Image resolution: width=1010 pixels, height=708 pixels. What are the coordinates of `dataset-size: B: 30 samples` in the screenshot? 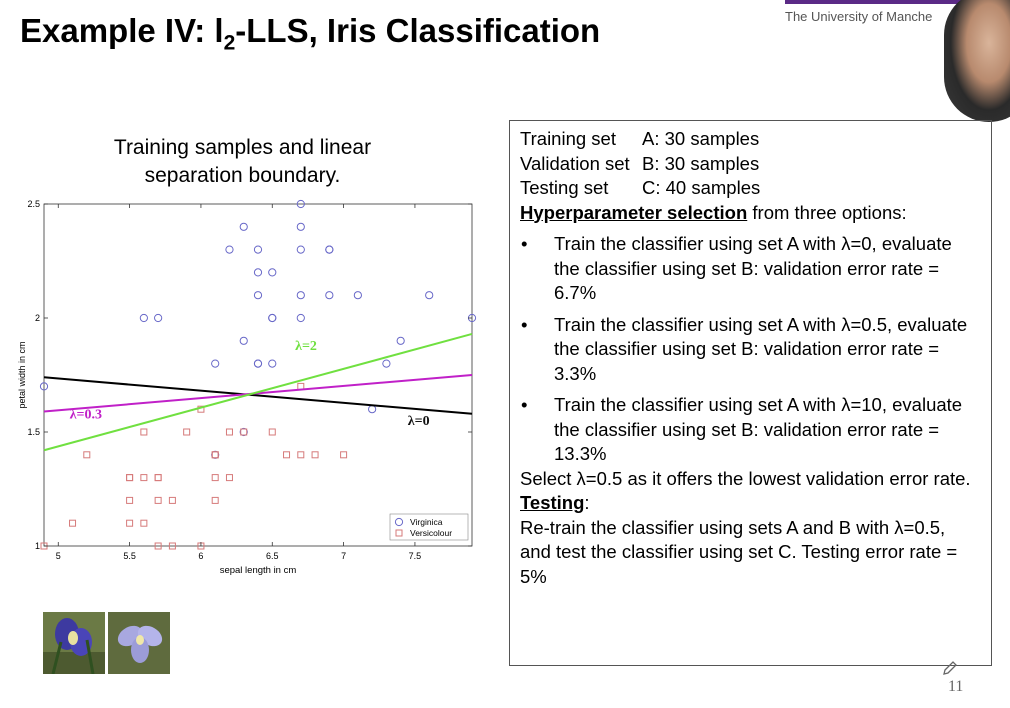 It's located at (701, 163).